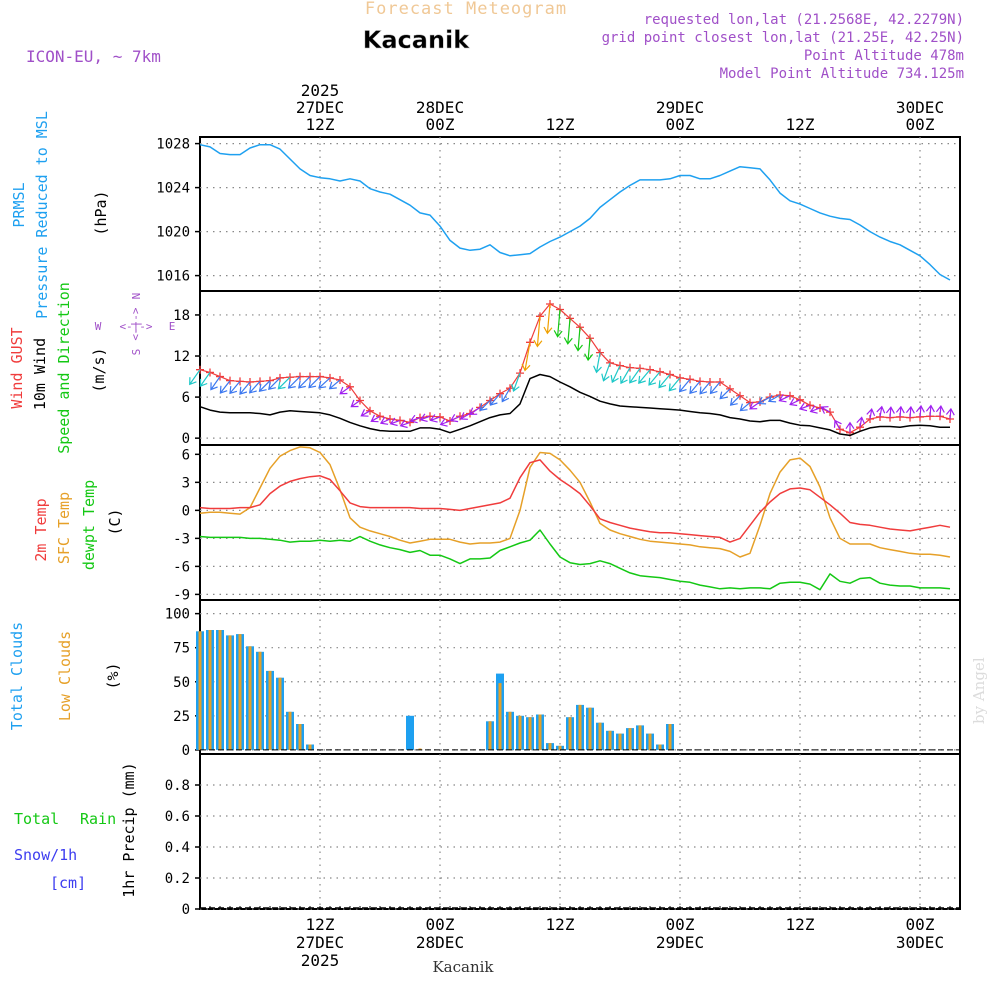  What do you see at coordinates (136, 352) in the screenshot?
I see `compass-south: S` at bounding box center [136, 352].